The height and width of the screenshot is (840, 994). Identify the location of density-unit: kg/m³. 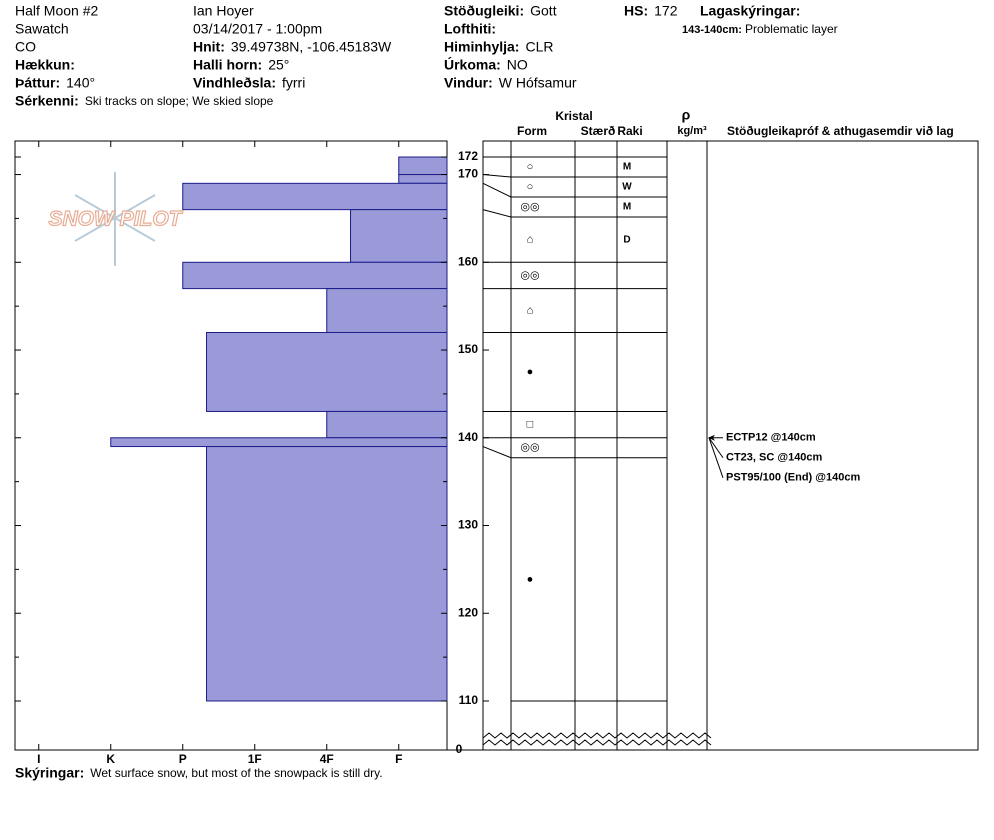
(692, 131).